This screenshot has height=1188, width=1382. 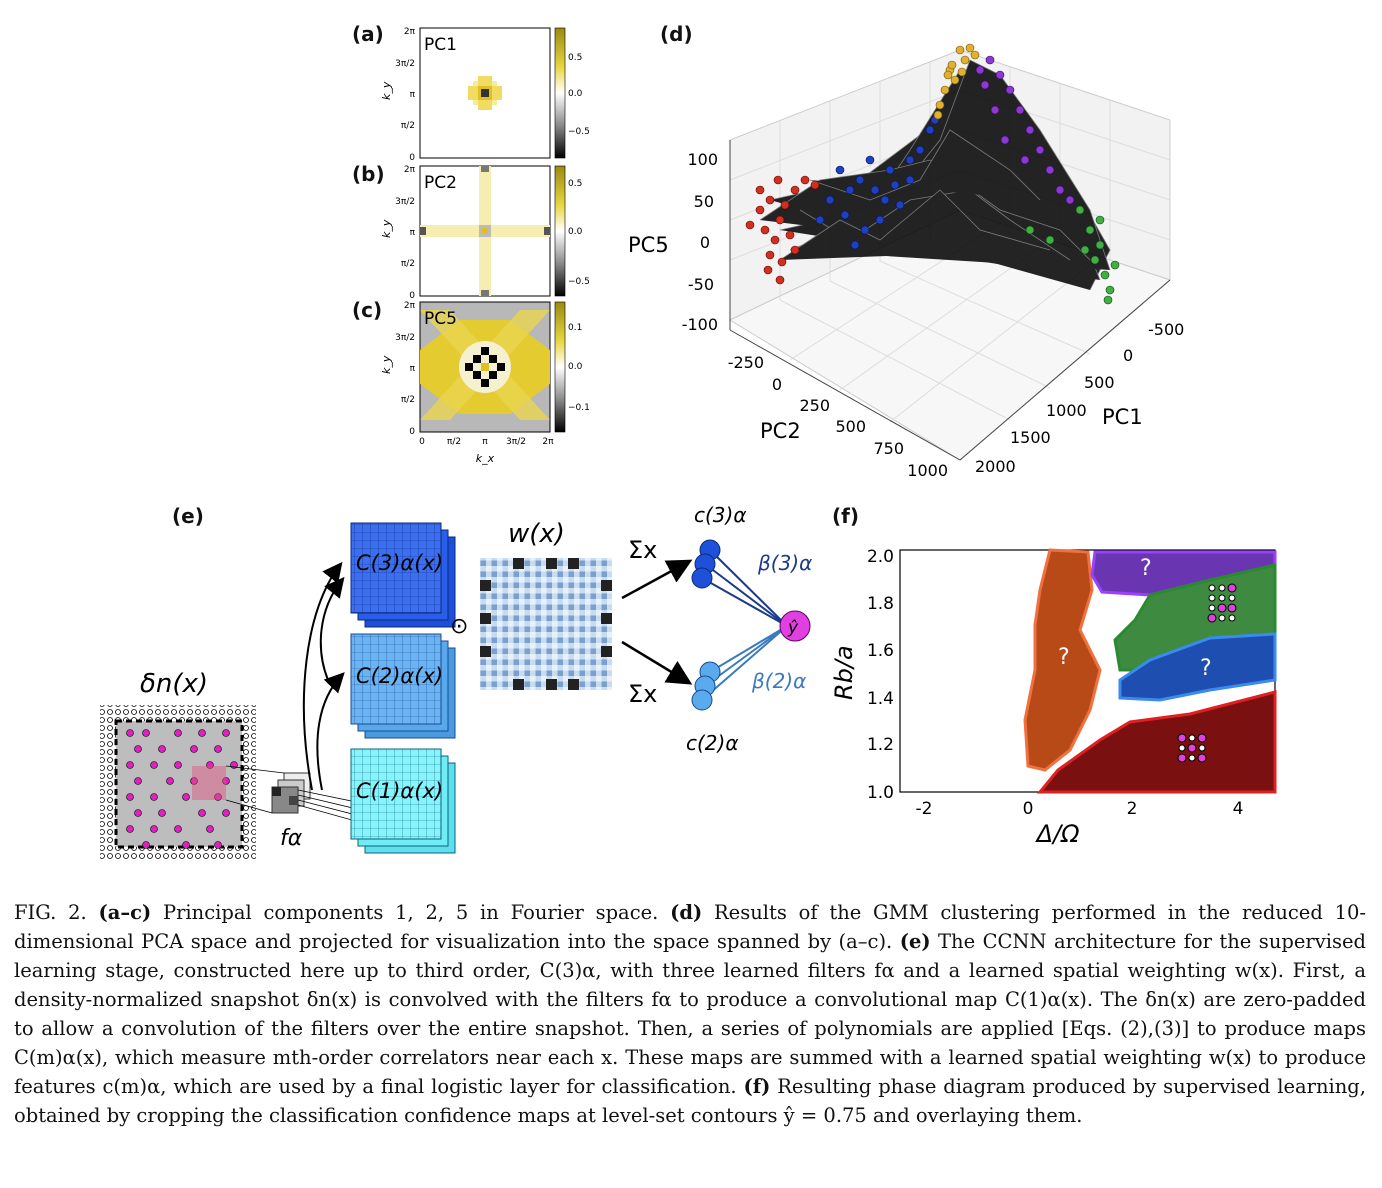 I want to click on colorbar-pc2, so click(x=560, y=231).